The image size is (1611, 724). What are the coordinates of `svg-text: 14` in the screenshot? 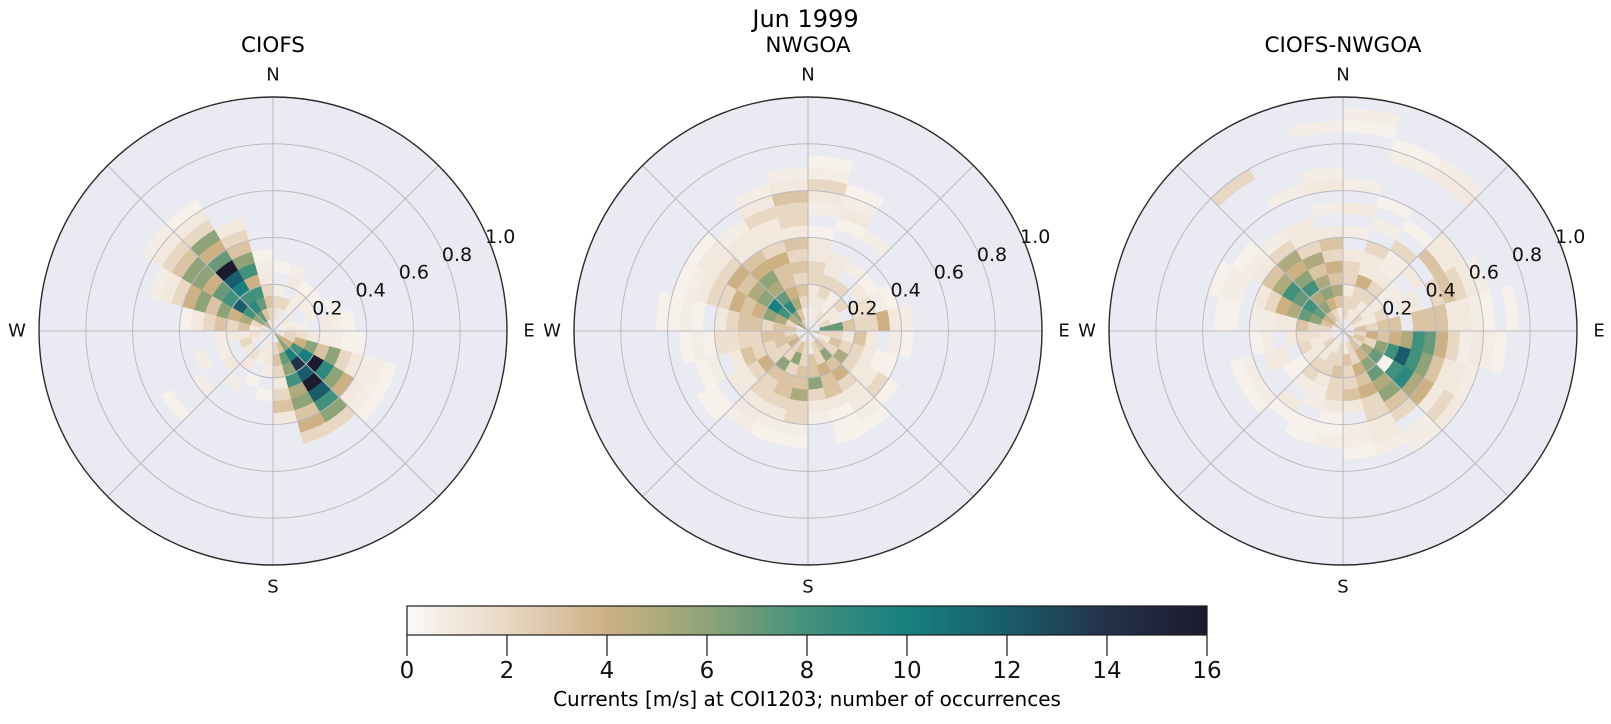 It's located at (1106, 671).